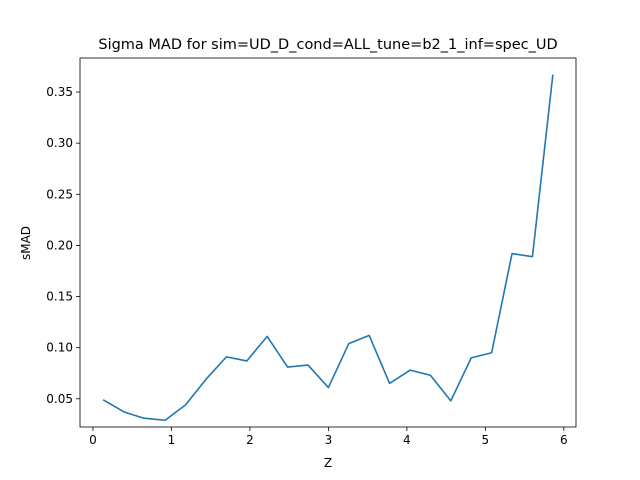  I want to click on x-tick-label: 1, so click(172, 440).